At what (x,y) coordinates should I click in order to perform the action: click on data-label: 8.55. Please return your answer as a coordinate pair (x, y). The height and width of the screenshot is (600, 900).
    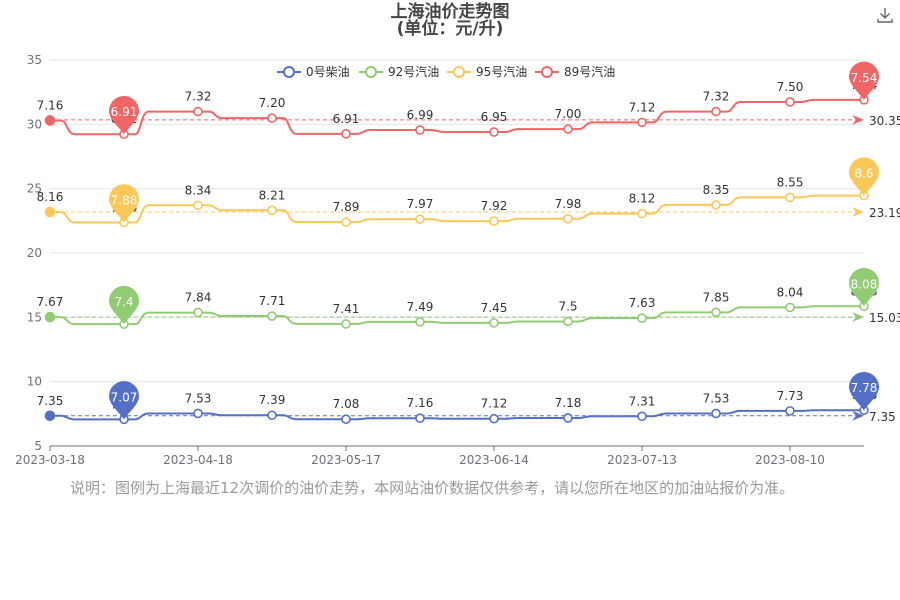
    Looking at the image, I should click on (790, 182).